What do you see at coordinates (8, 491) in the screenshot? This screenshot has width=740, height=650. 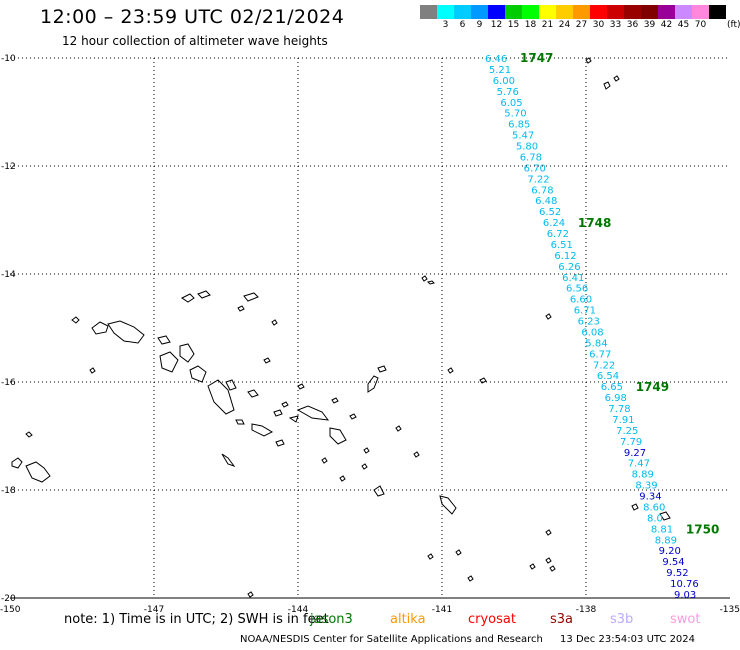 I see `lat-tick-label: -18` at bounding box center [8, 491].